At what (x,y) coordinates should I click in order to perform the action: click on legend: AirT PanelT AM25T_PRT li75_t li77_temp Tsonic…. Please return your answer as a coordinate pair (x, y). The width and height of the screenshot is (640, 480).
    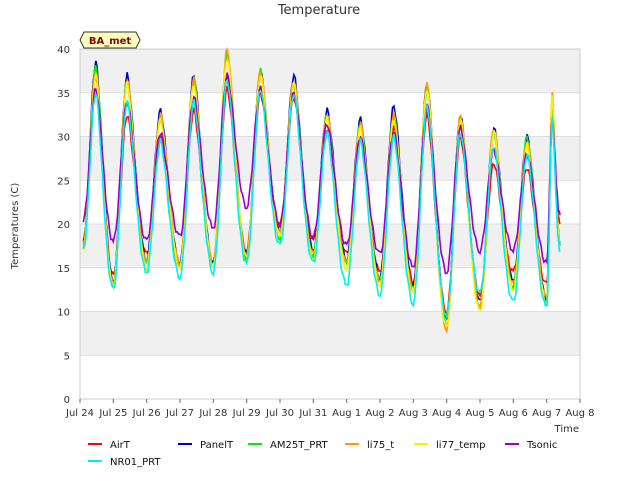
    Looking at the image, I should click on (322, 454).